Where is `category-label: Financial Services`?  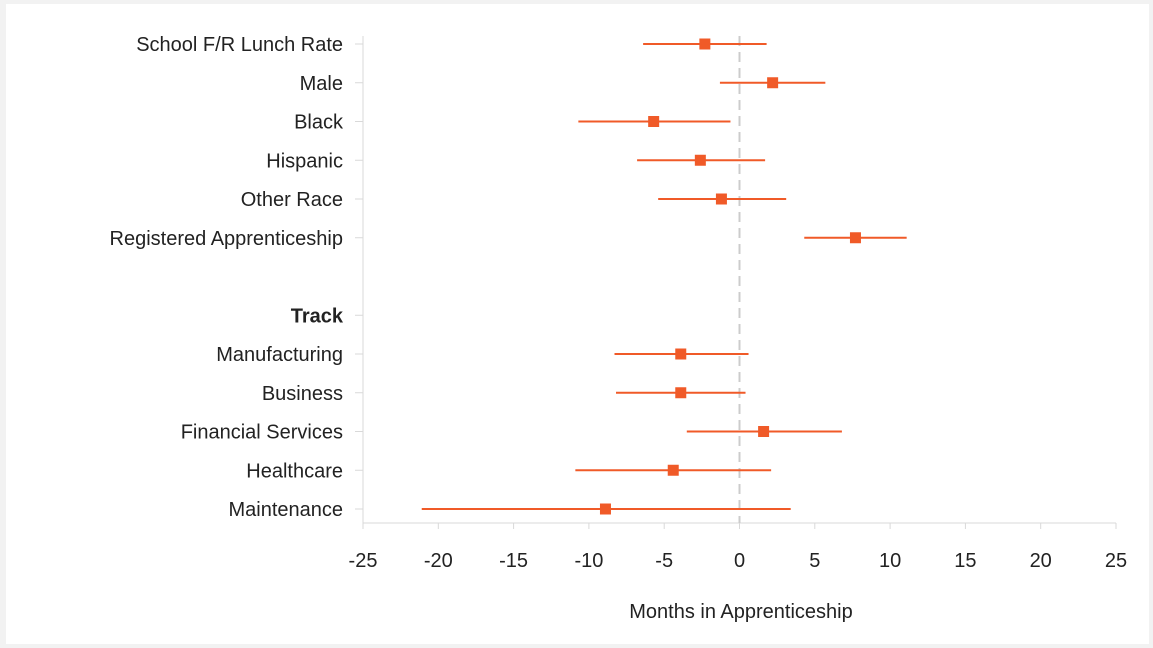
category-label: Financial Services is located at coordinates (262, 433).